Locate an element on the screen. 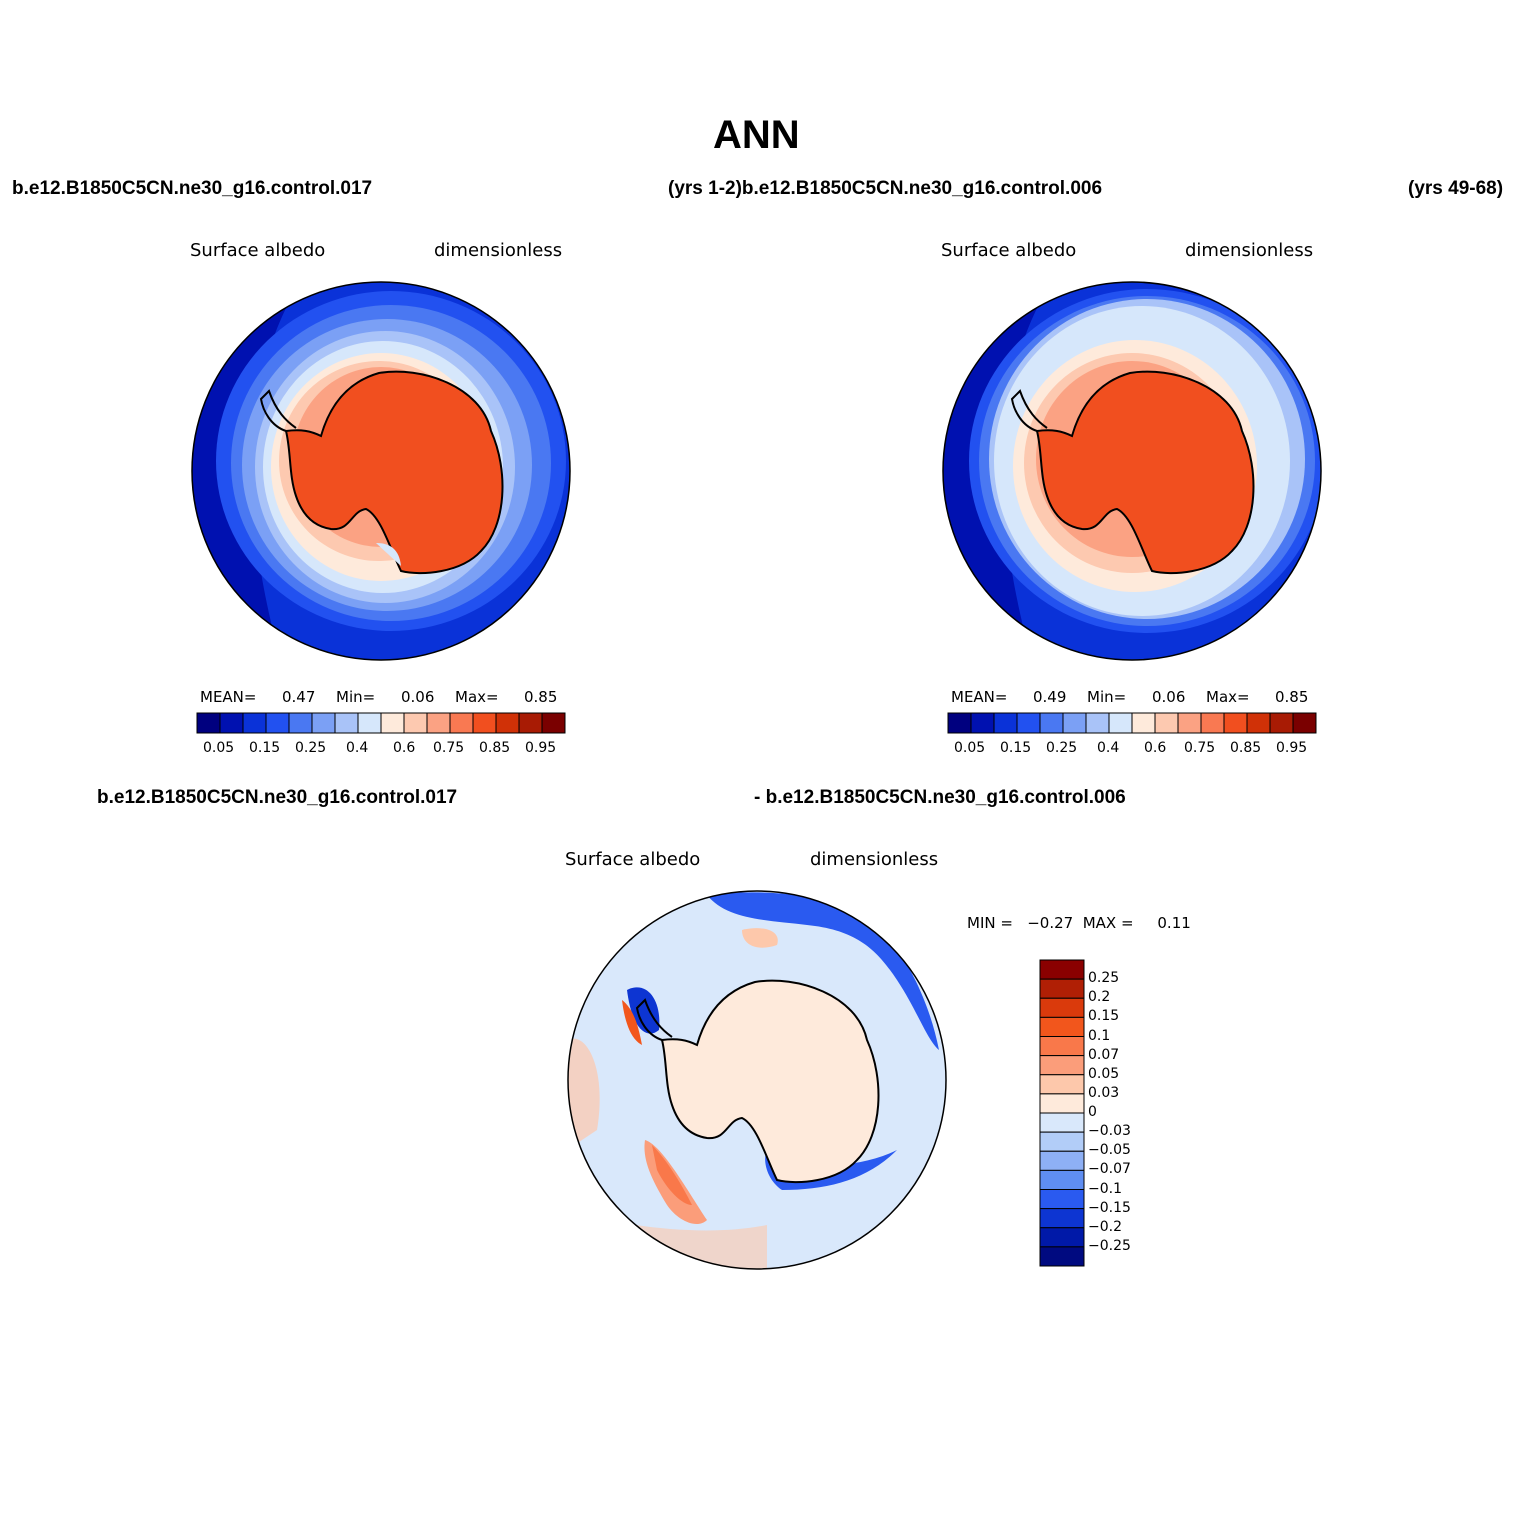 The image size is (1514, 1514). diff-colorbar-tick: −0.1 is located at coordinates (1105, 1188).